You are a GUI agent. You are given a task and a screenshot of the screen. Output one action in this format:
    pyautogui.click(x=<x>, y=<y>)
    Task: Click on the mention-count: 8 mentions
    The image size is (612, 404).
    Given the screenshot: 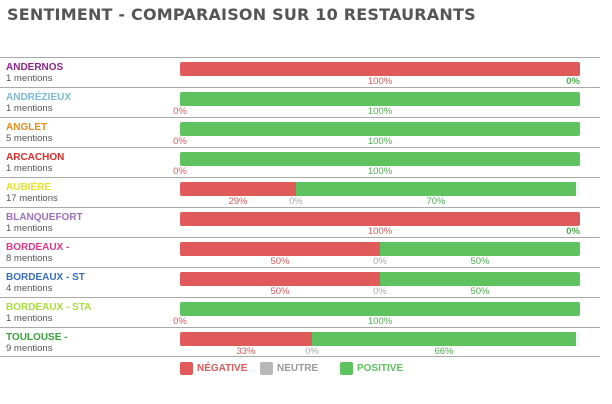 What is the action you would take?
    pyautogui.click(x=29, y=258)
    